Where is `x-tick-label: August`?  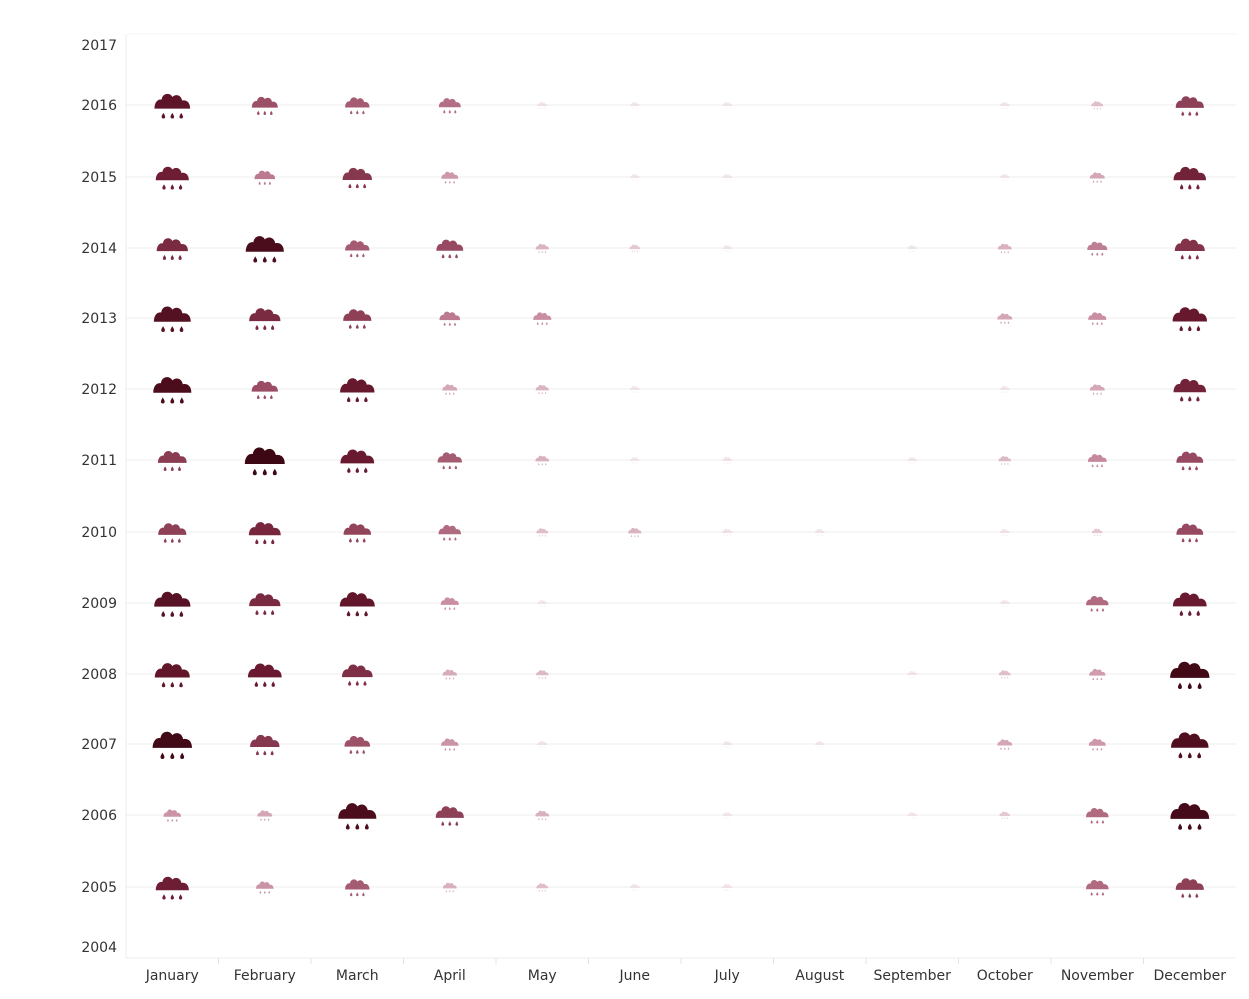
x-tick-label: August is located at coordinates (820, 976).